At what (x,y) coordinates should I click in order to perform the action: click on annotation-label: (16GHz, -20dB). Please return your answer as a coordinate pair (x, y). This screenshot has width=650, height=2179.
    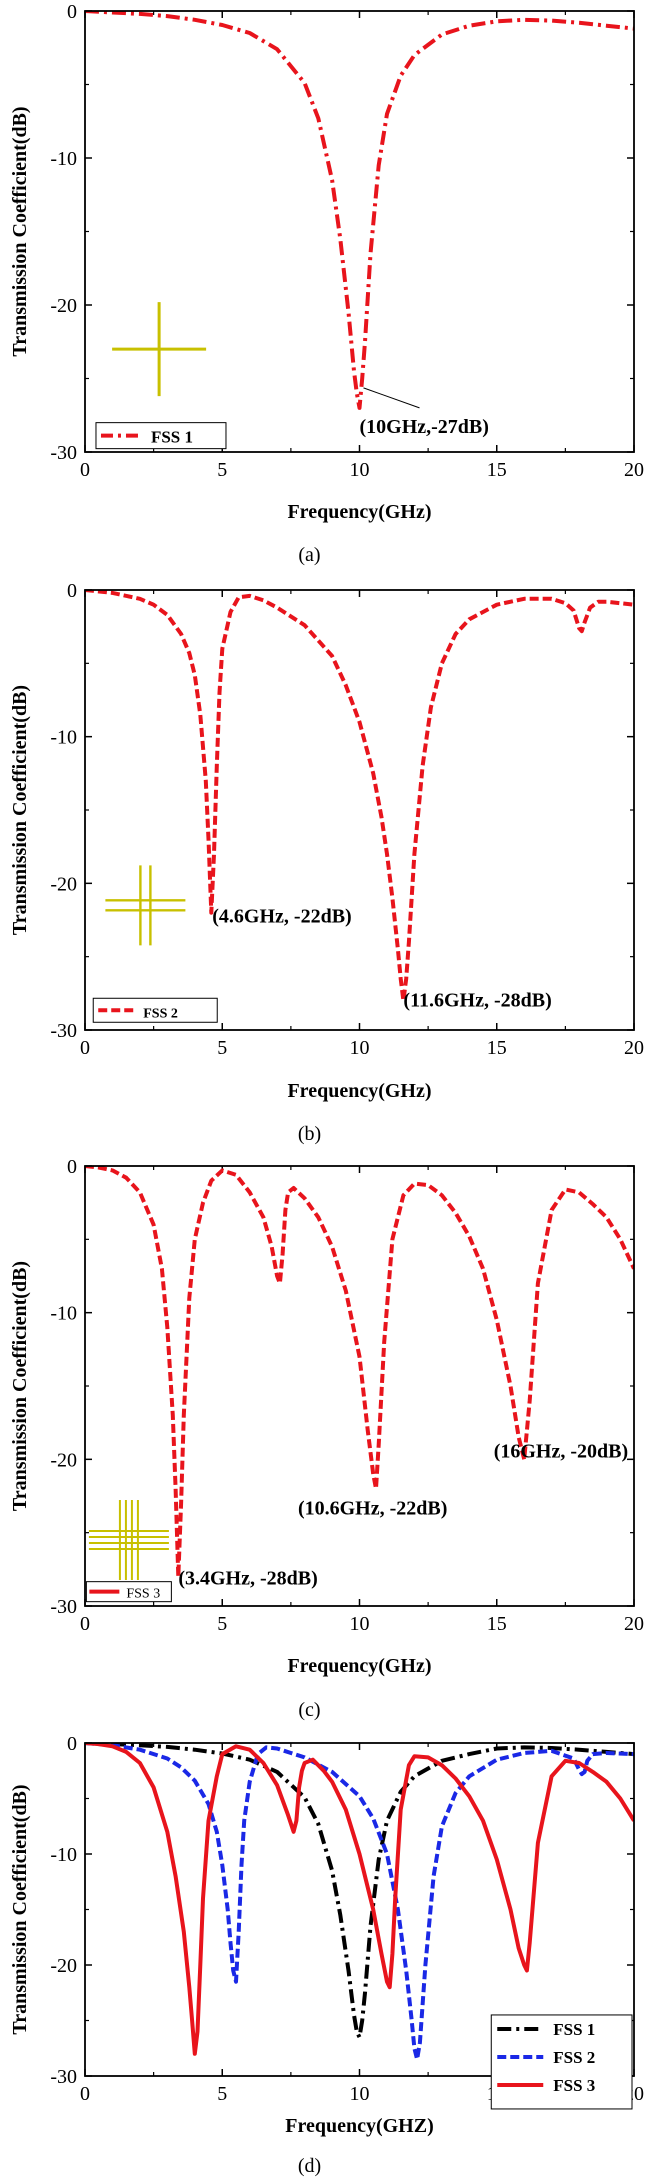
    Looking at the image, I should click on (561, 1451).